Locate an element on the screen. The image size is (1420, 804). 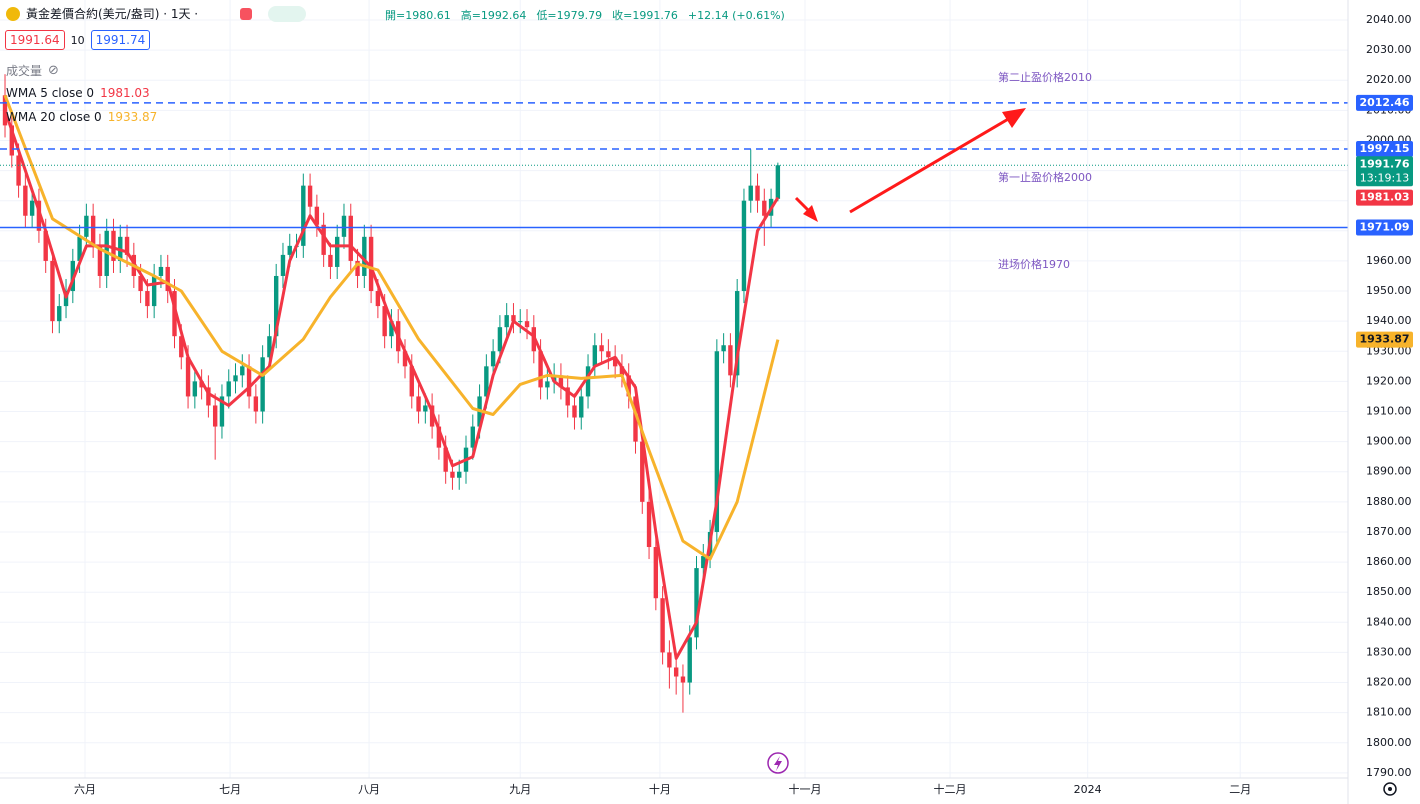
y-tick-label: 1920.00 is located at coordinates (1389, 380).